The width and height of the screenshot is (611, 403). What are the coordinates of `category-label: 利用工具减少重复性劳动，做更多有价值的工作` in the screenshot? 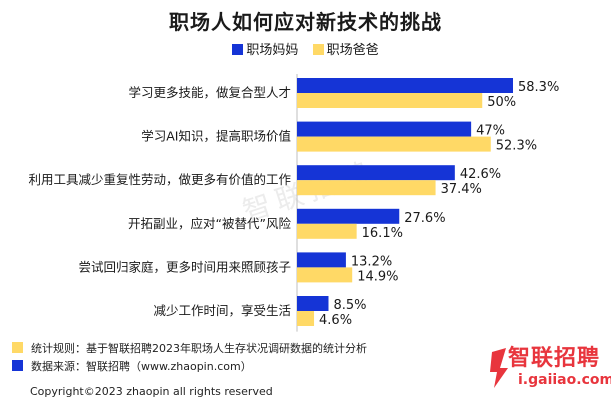 It's located at (159, 179).